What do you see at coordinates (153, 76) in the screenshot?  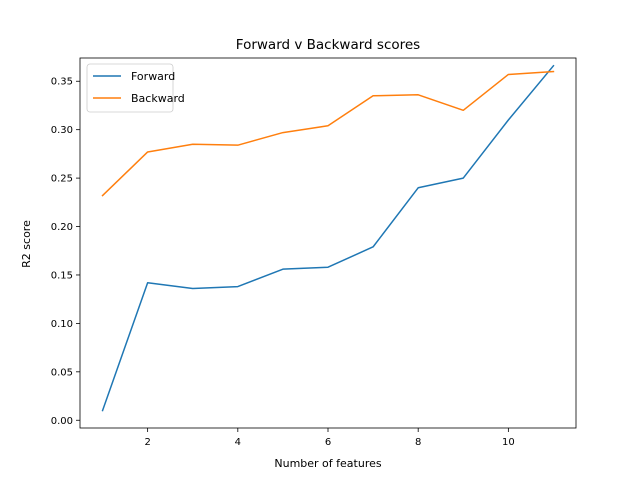 I see `legend-label-forward: Forward` at bounding box center [153, 76].